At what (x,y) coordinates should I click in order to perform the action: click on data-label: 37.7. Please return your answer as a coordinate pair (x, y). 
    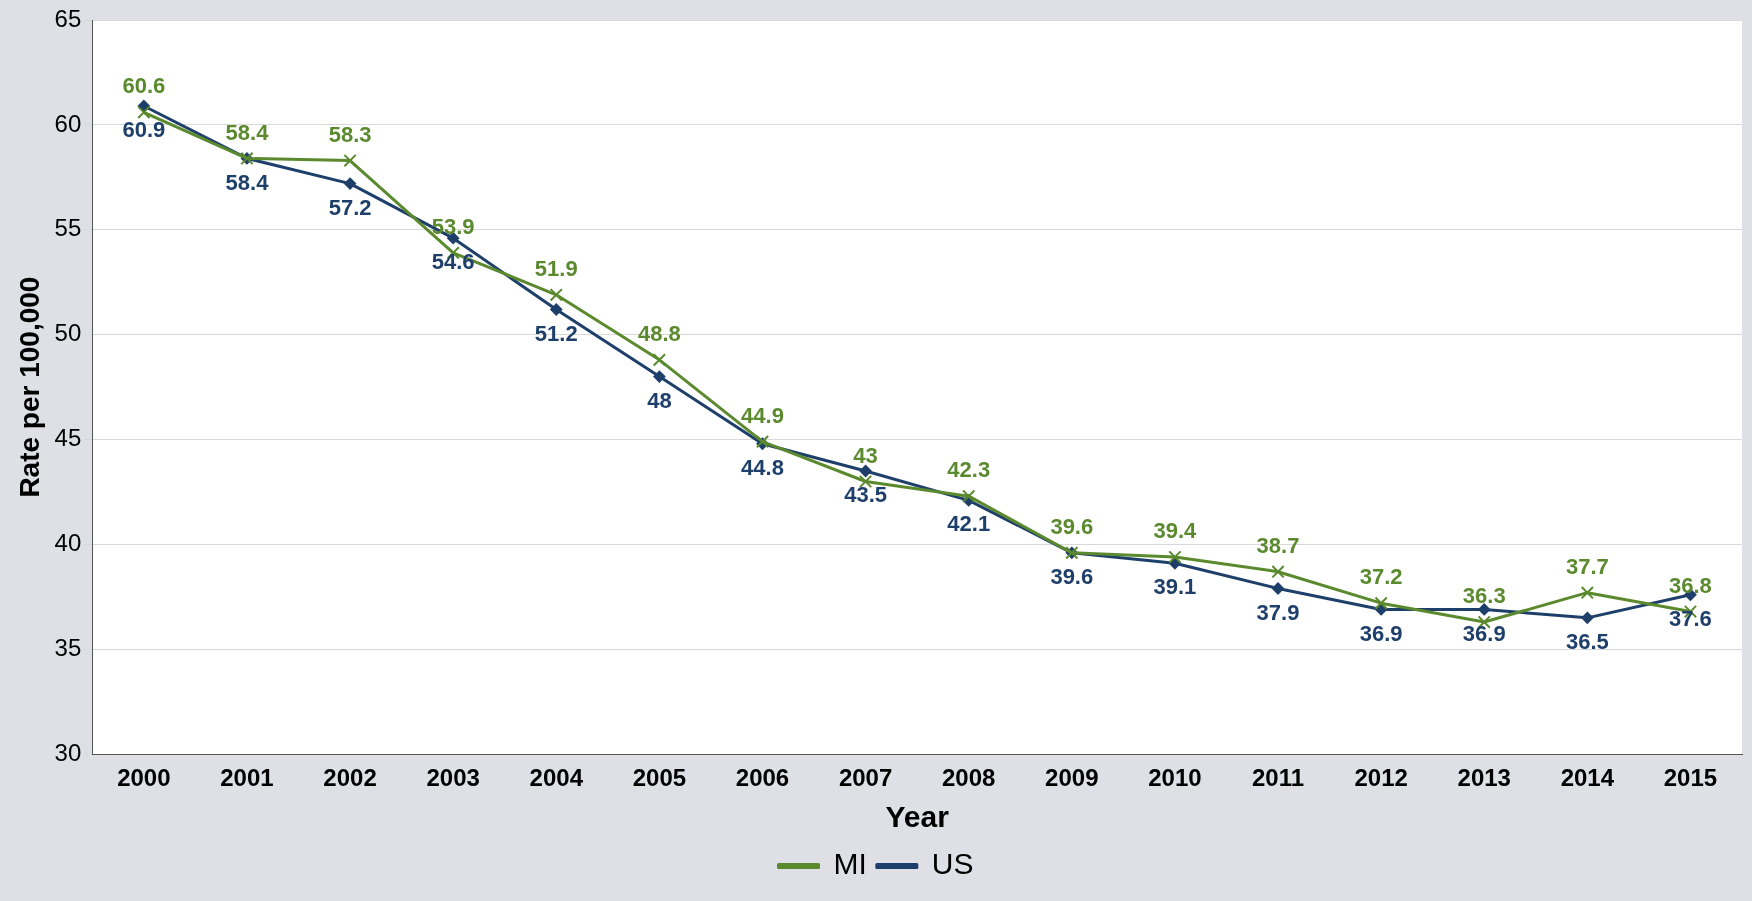
    Looking at the image, I should click on (1587, 566).